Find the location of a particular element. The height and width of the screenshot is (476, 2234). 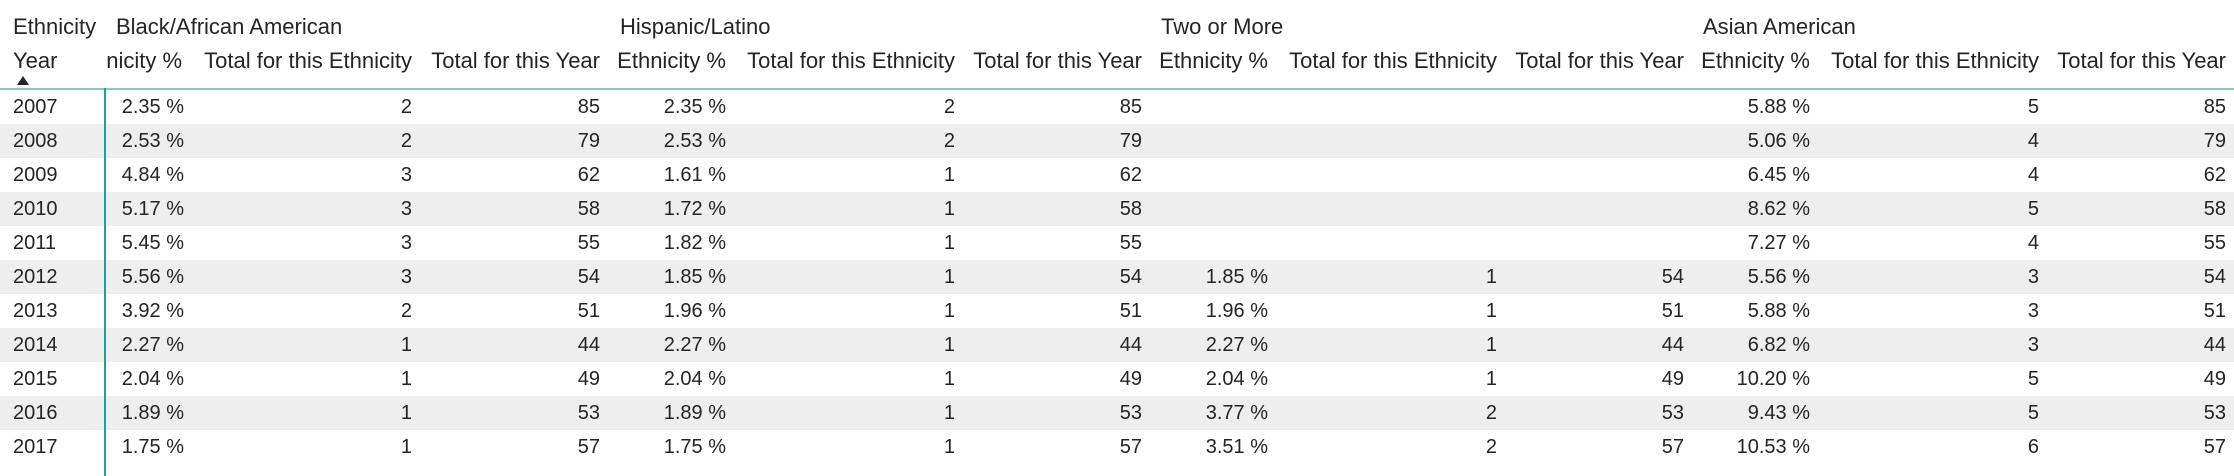

ethnicity-pct-cell: 10.53 % is located at coordinates (1773, 447).